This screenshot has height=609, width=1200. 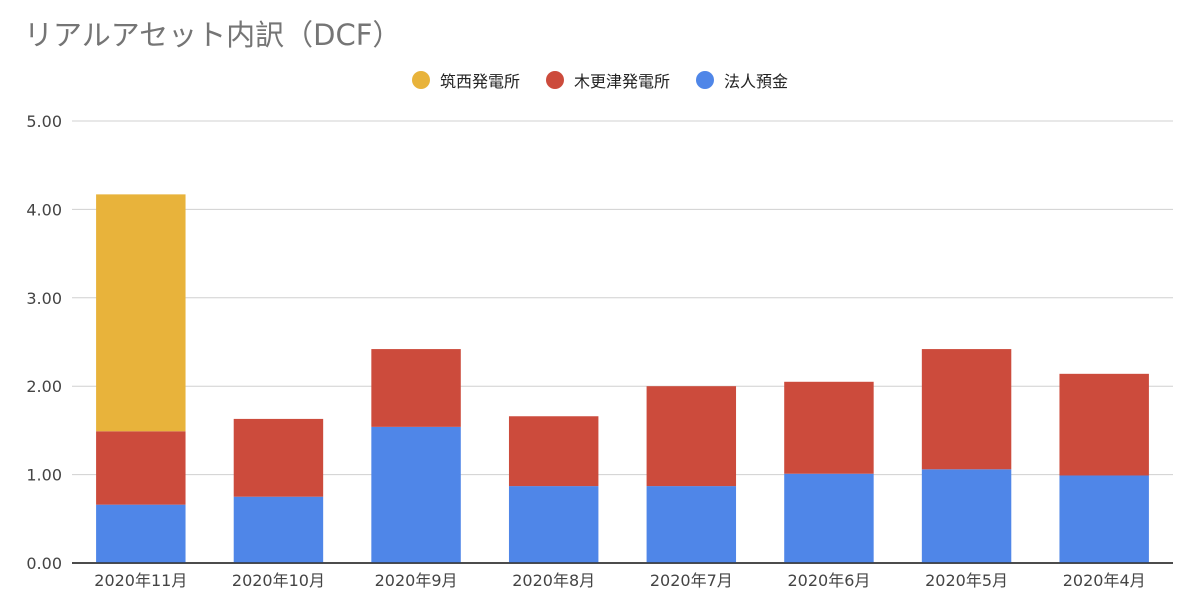 I want to click on x-tick-label: 2020年8月, so click(x=553, y=580).